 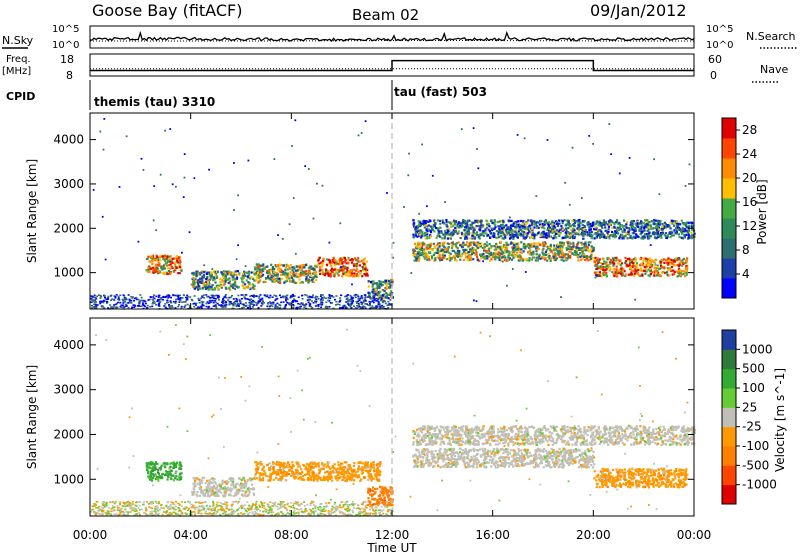 What do you see at coordinates (729, 128) in the screenshot?
I see `colorbar-swatch` at bounding box center [729, 128].